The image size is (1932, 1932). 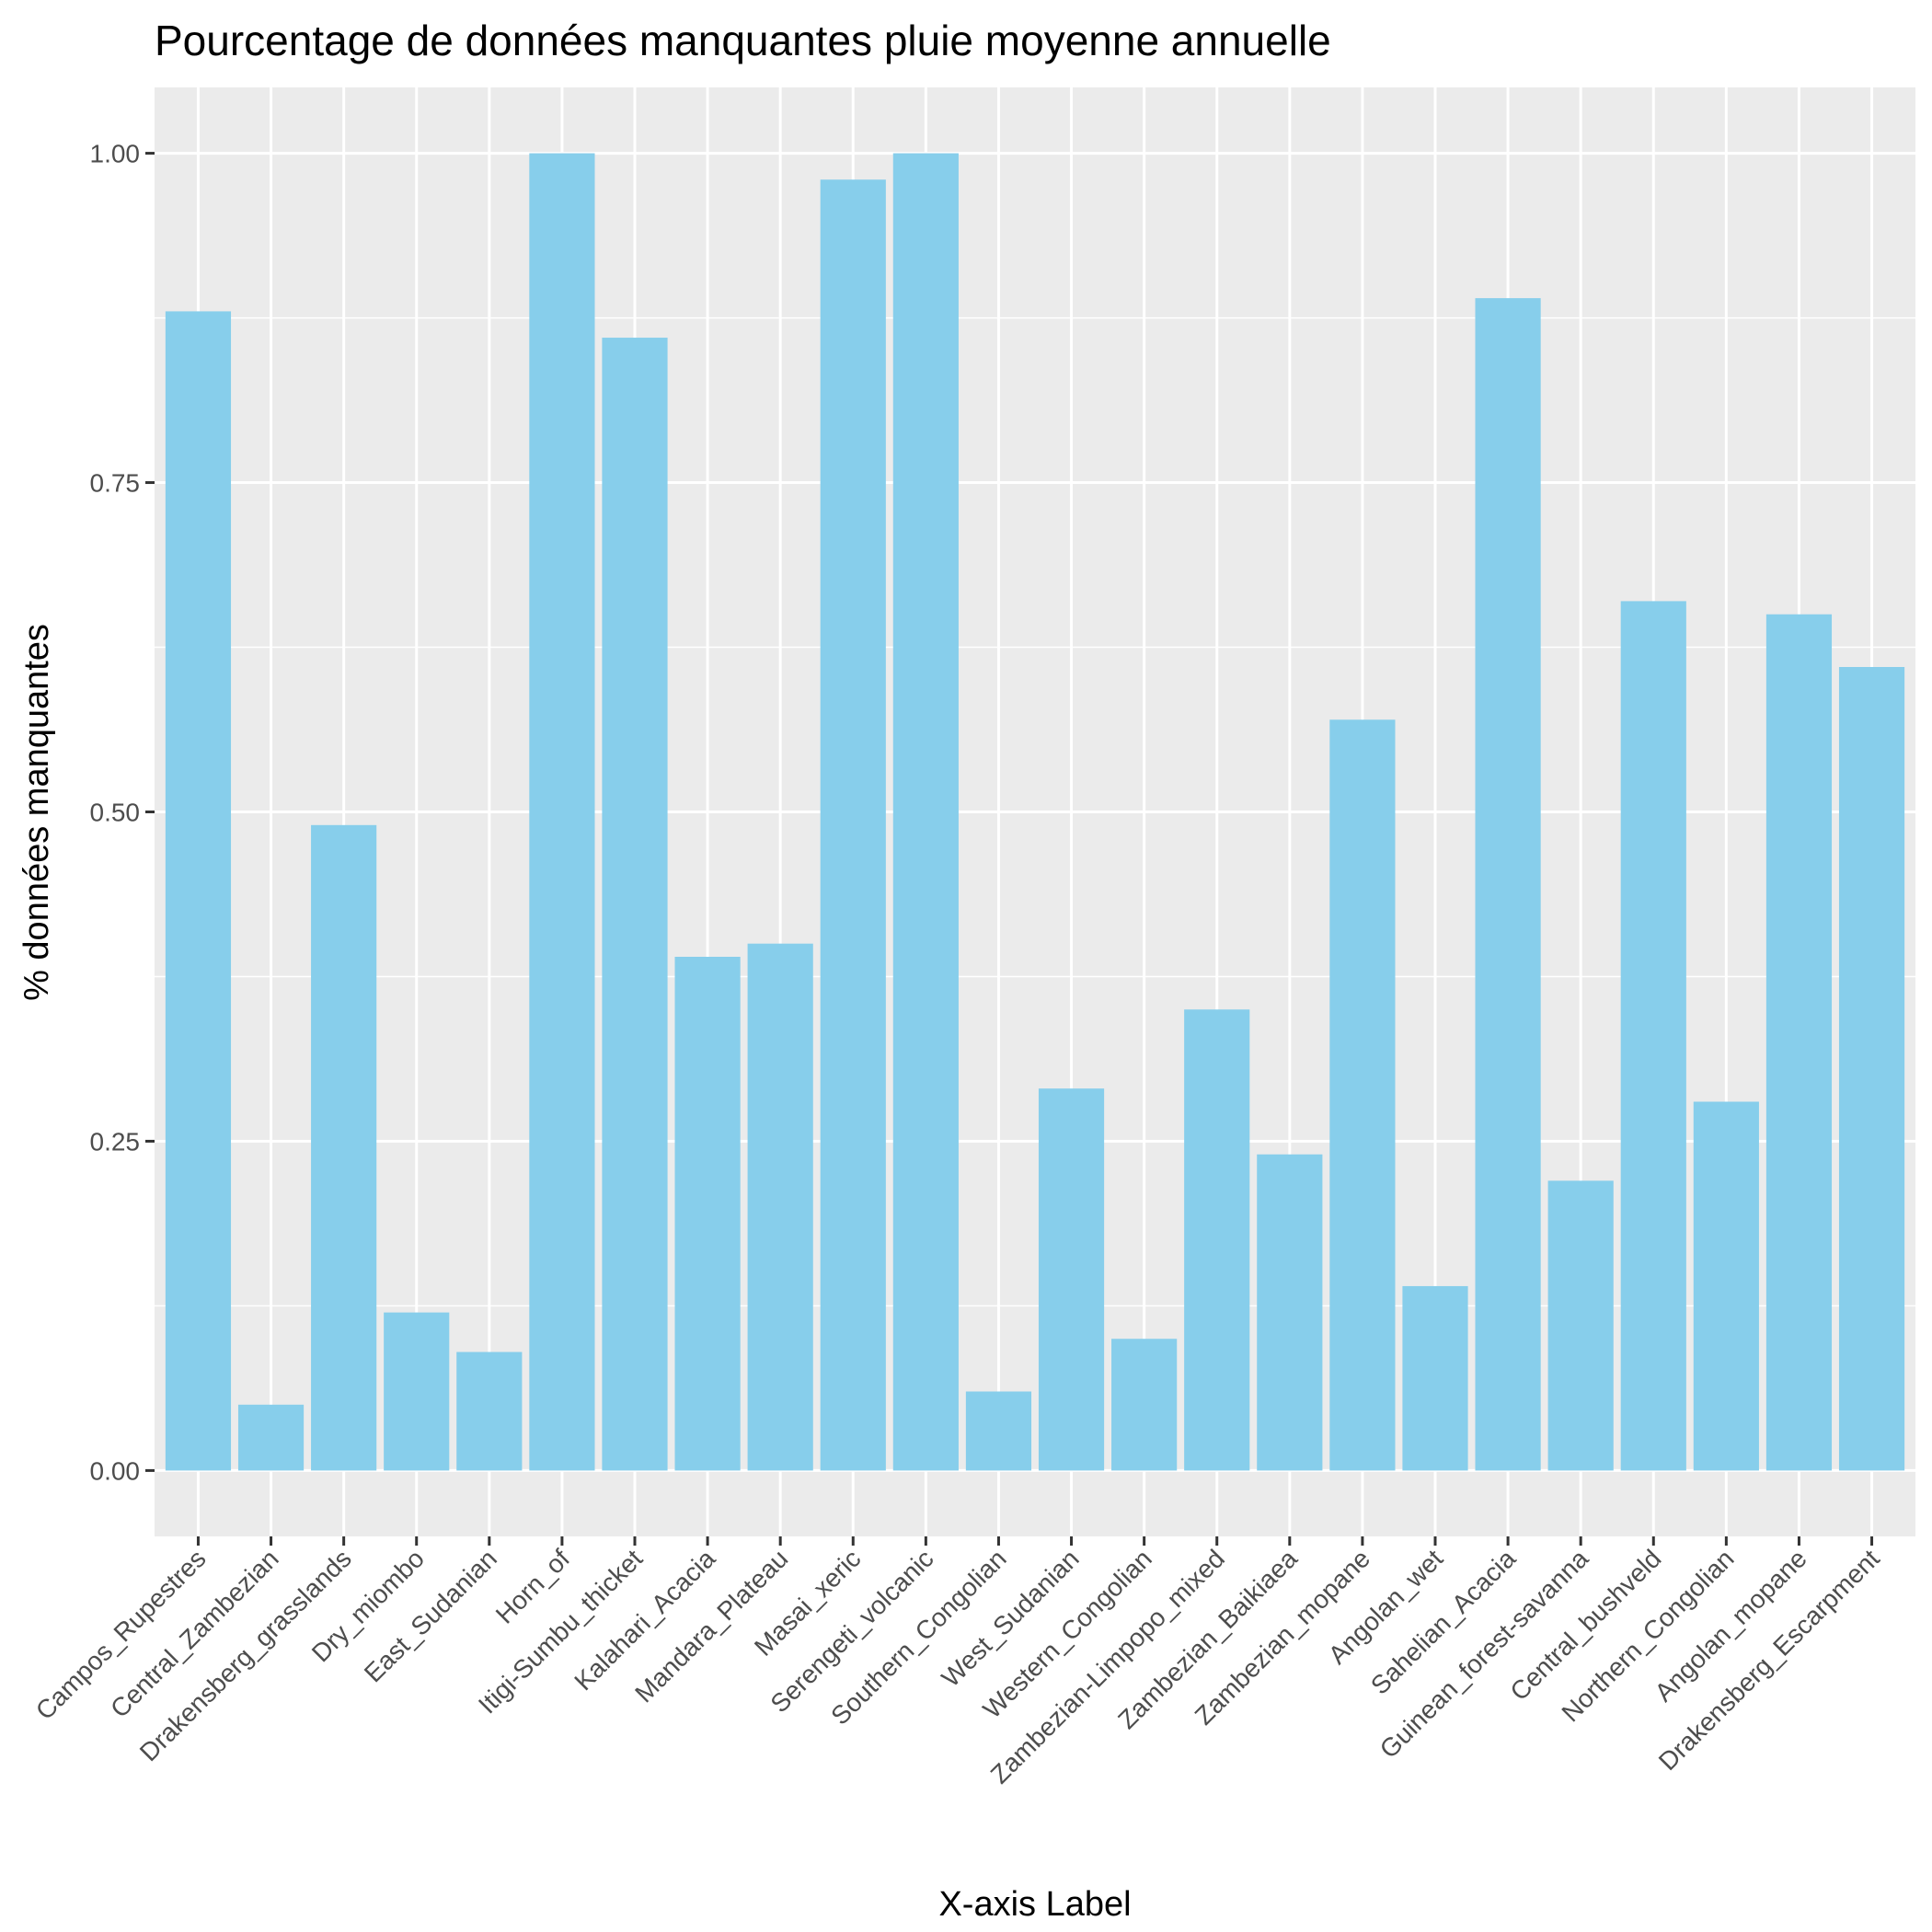 I want to click on y-tick-label: 0.25, so click(x=115, y=1141).